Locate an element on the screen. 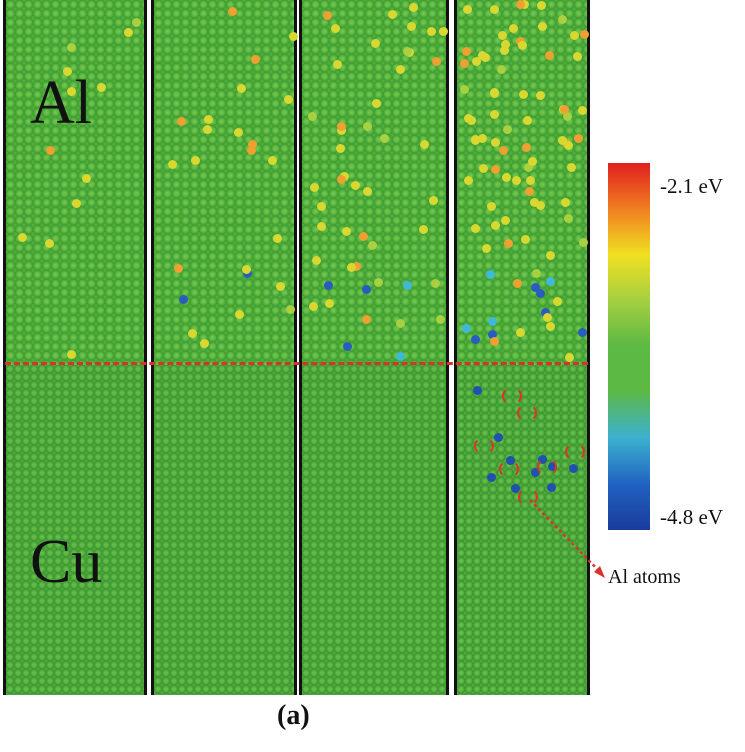  colorbar-min-label: -4.8 eV is located at coordinates (691, 517).